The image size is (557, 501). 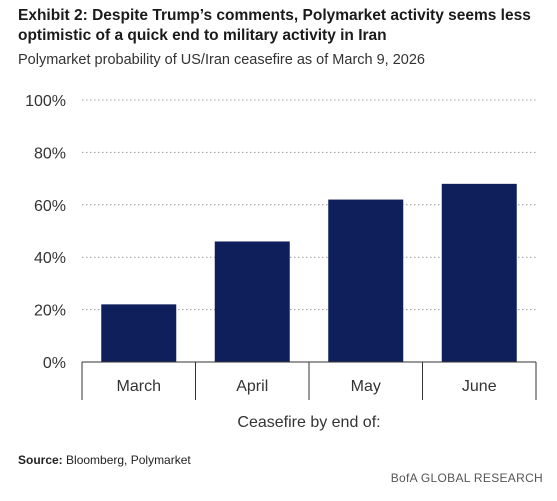 What do you see at coordinates (252, 386) in the screenshot?
I see `x-tick-label: April` at bounding box center [252, 386].